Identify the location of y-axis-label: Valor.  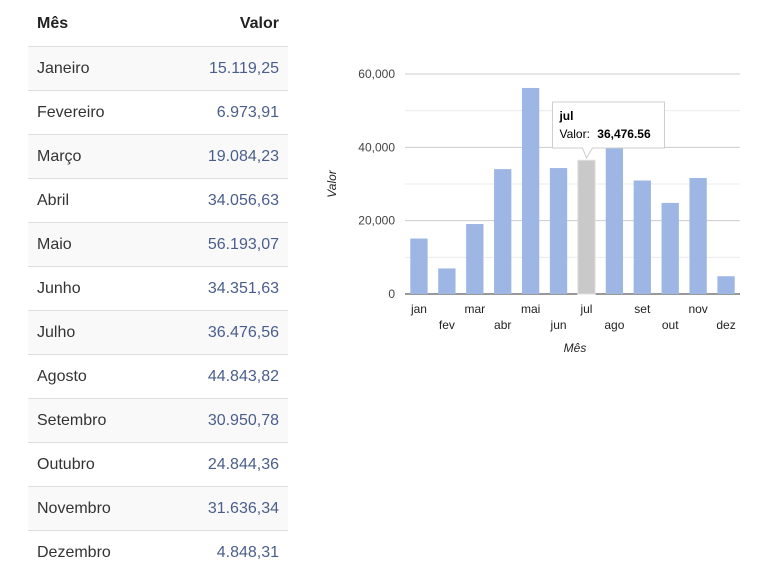
(332, 183).